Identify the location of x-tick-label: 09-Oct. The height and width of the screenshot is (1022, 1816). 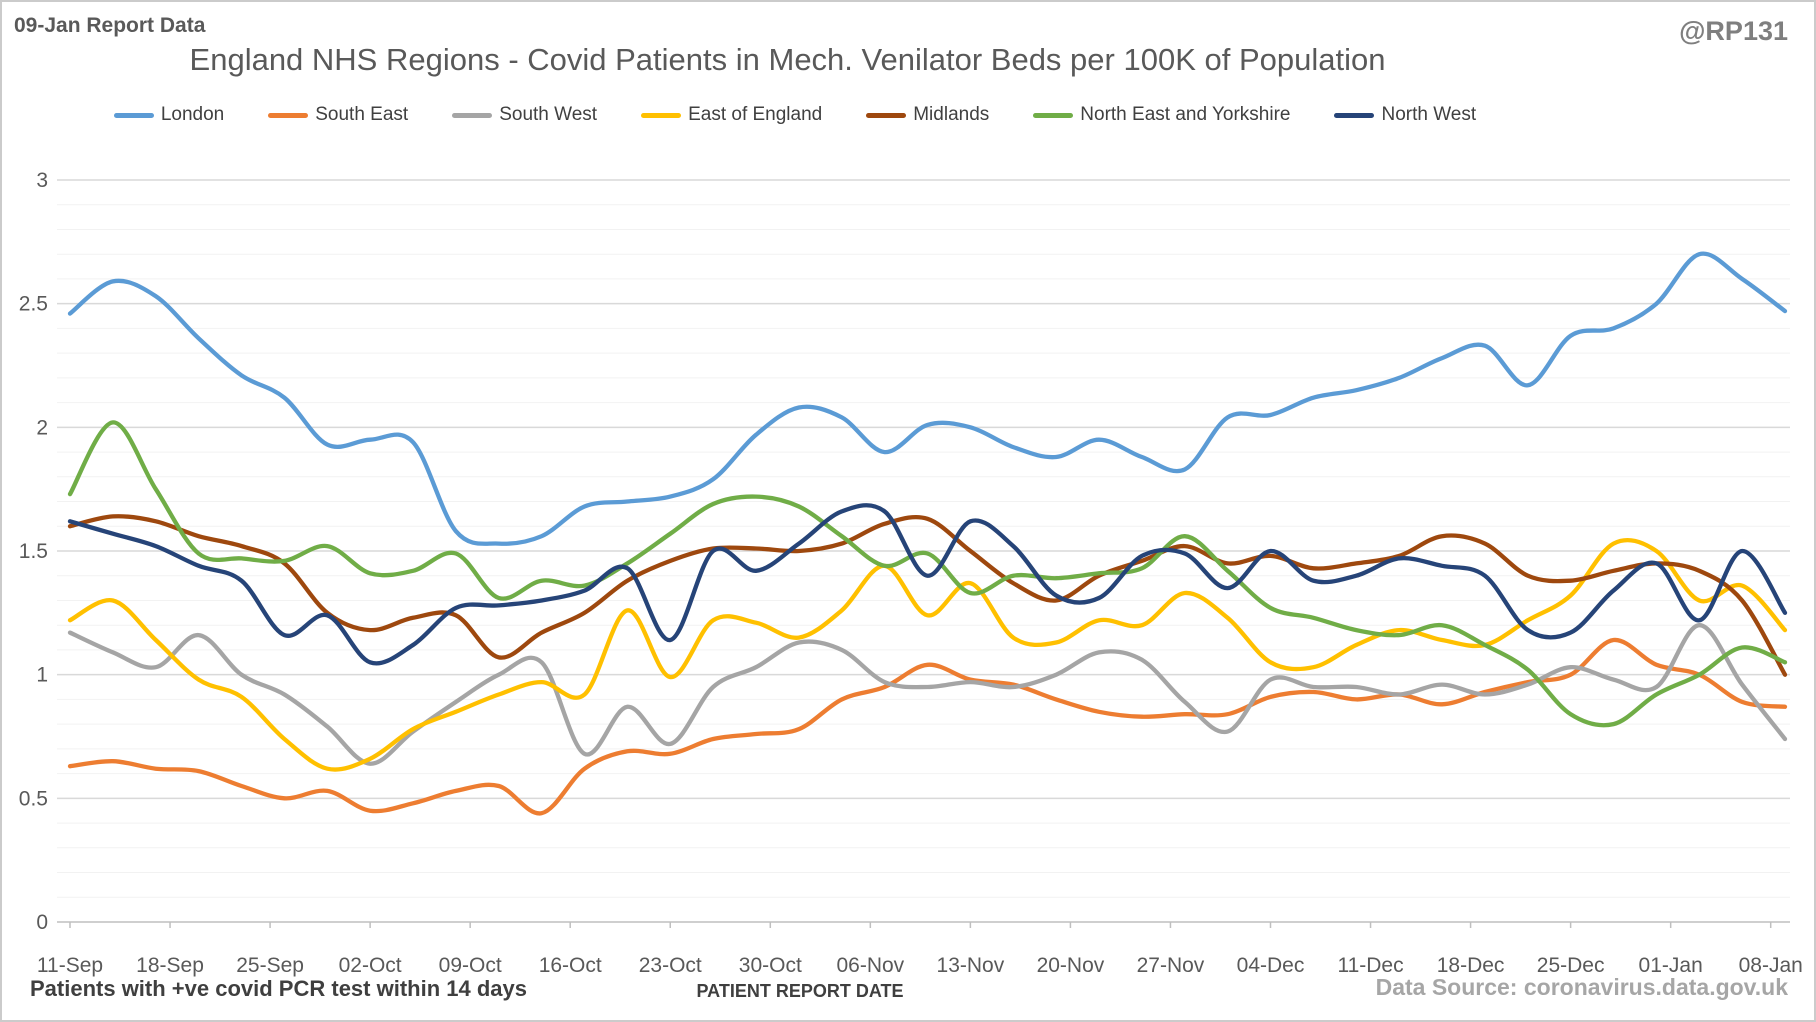
(470, 965).